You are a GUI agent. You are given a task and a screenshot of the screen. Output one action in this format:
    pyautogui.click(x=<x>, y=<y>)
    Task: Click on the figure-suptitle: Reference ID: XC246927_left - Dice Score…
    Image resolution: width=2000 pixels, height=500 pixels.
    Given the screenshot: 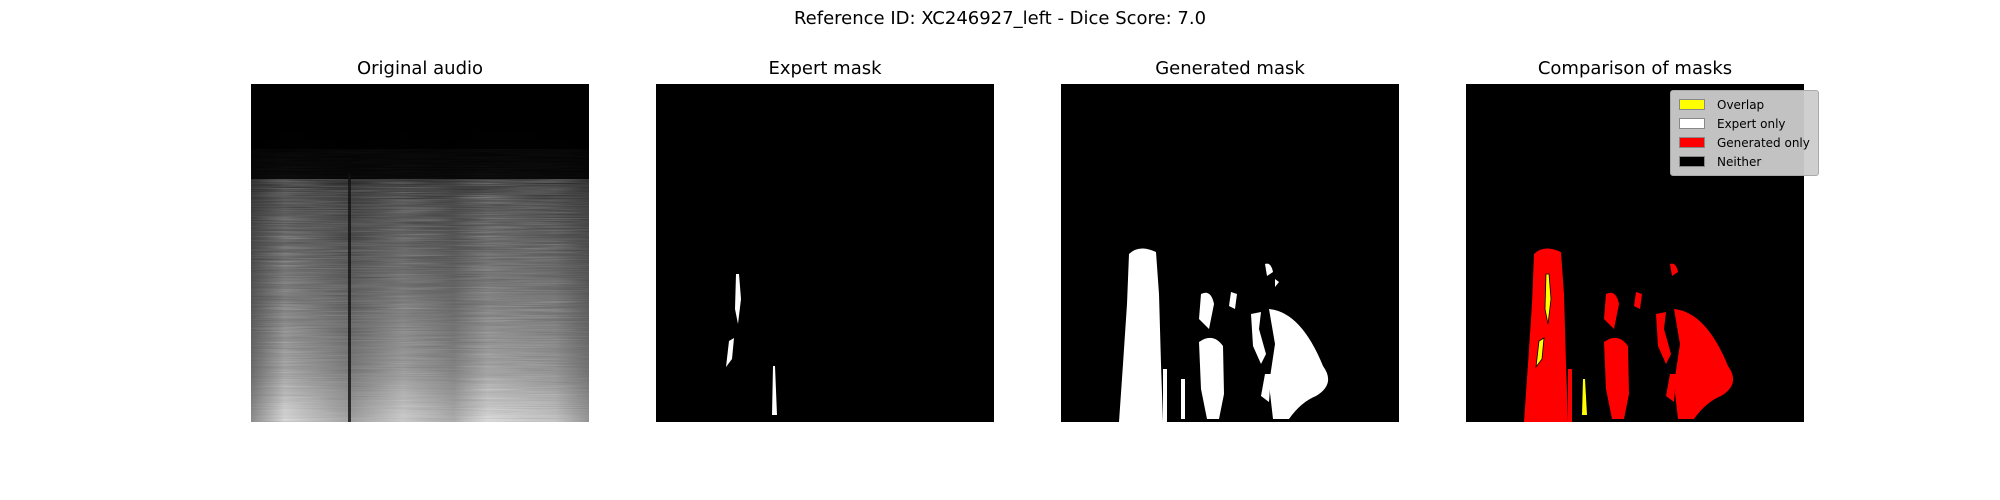 What is the action you would take?
    pyautogui.click(x=1000, y=18)
    